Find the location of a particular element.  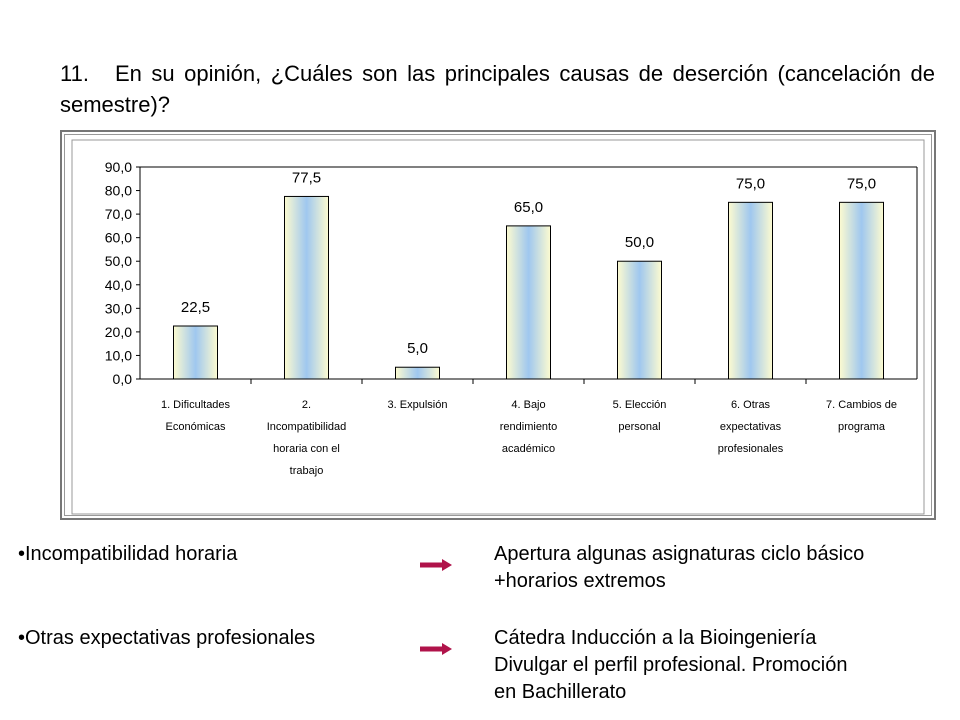

note-action-1-line-2: +horarios extremos is located at coordinates (580, 581).